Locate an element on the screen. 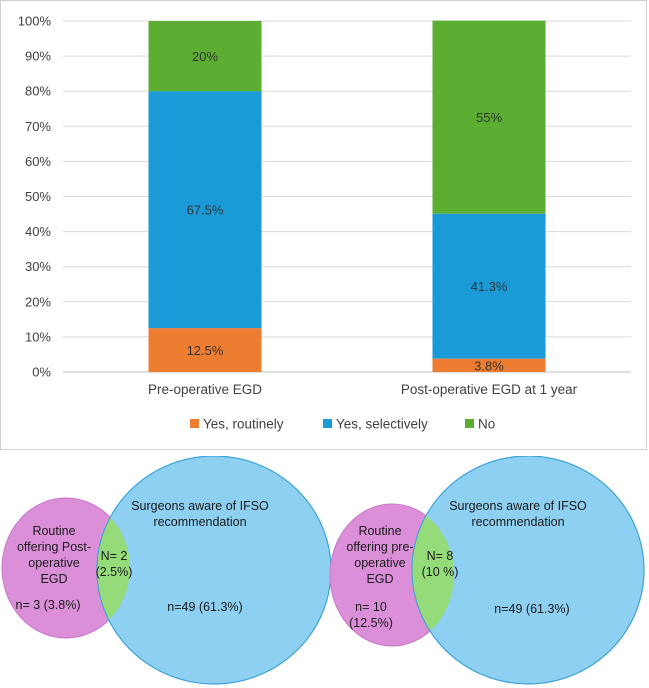 This screenshot has width=649, height=688. y-tick-label: 20% is located at coordinates (38, 301).